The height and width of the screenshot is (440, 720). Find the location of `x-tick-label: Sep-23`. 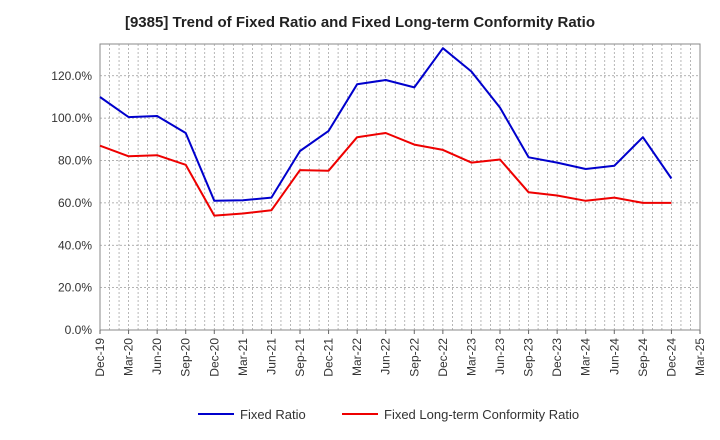

x-tick-label: Sep-23 is located at coordinates (529, 357).